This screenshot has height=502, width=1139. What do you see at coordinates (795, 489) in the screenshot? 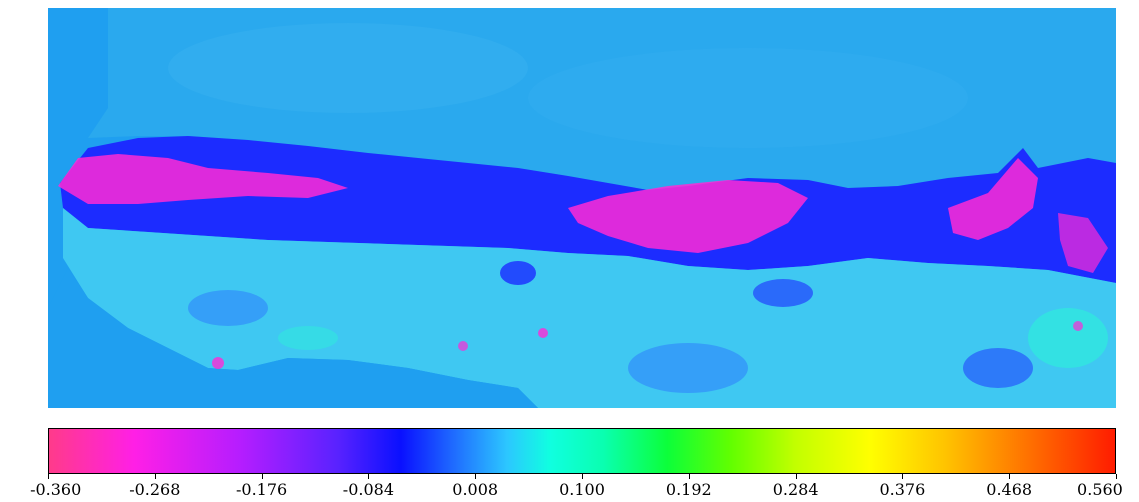
I see `colorbar-tick-label: 0.284` at bounding box center [795, 489].